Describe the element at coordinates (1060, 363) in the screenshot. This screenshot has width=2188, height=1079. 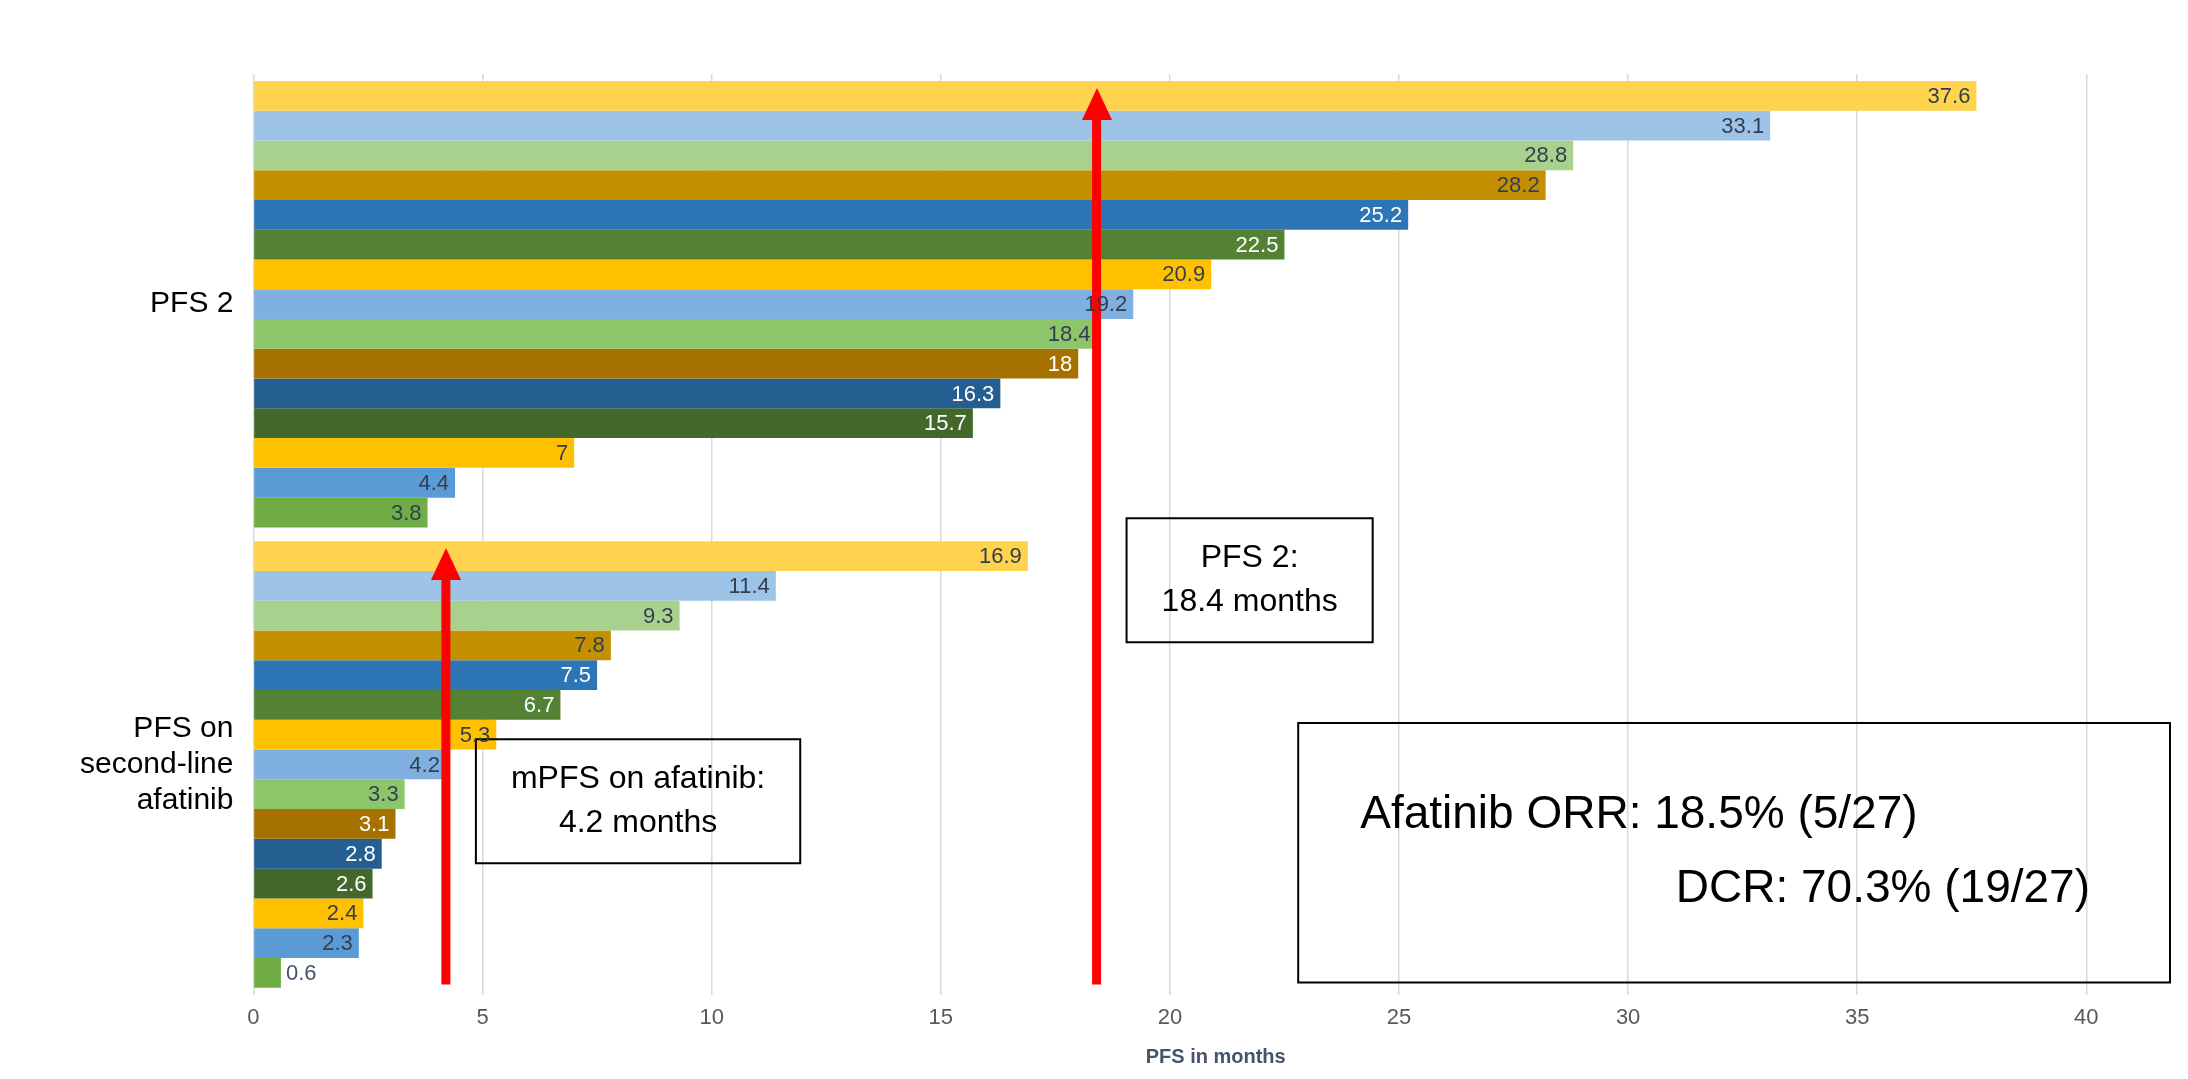
I see `data-label: 18` at that location.